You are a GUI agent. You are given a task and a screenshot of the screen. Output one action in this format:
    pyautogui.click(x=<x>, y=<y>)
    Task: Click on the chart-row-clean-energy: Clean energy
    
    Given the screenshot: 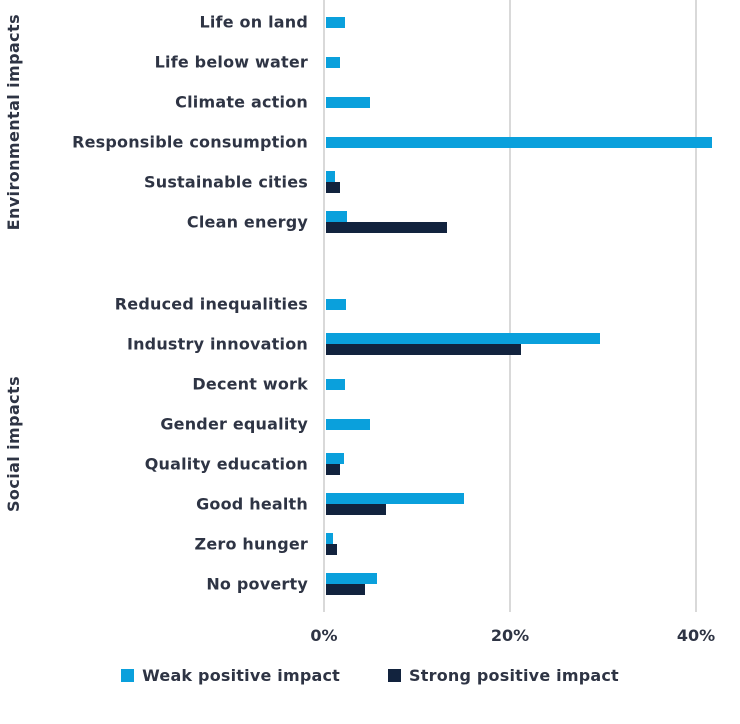 What is the action you would take?
    pyautogui.click(x=370, y=222)
    